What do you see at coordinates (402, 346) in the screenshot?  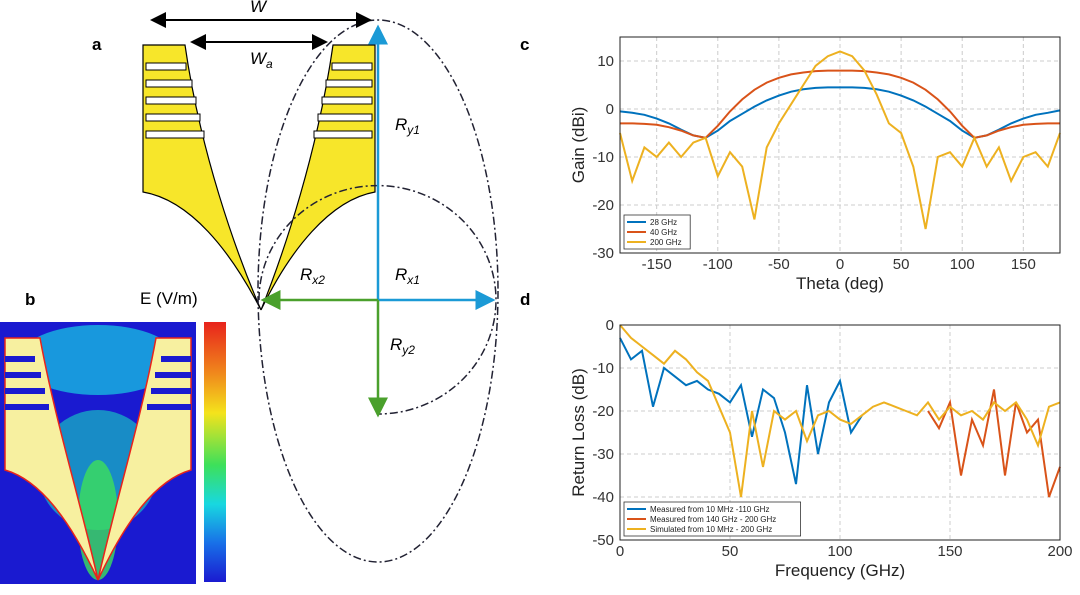 I see `dimension-label: Ry2` at bounding box center [402, 346].